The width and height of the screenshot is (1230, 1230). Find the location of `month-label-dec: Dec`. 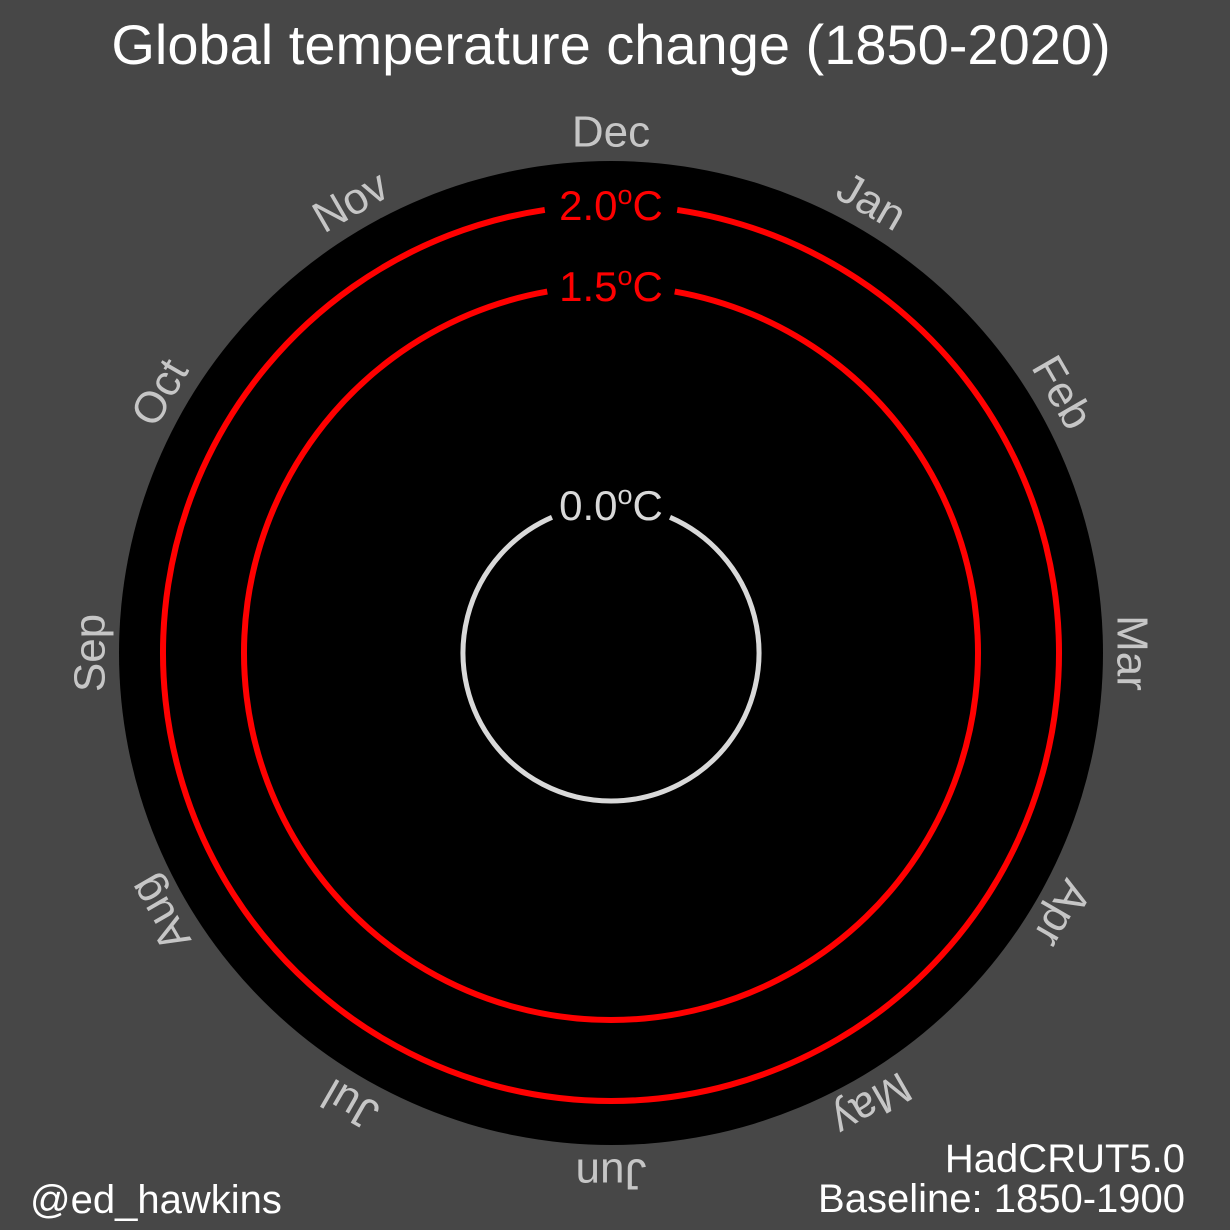

month-label-dec: Dec is located at coordinates (611, 132).